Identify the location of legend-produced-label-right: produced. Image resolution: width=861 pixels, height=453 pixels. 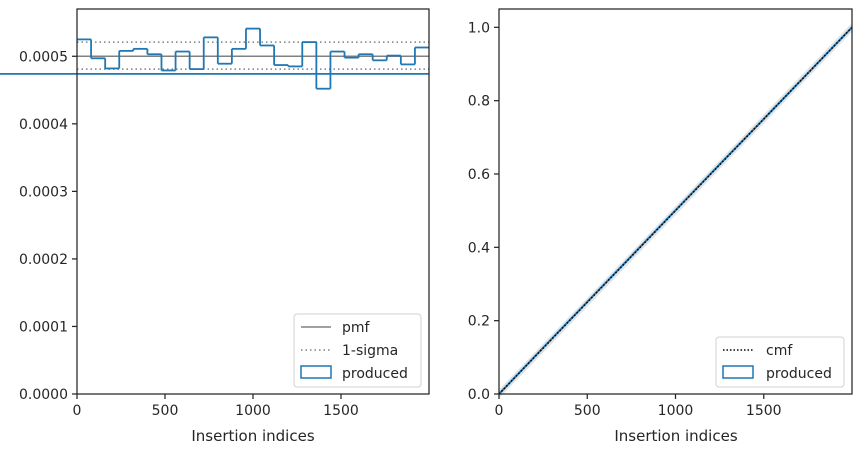
(799, 374).